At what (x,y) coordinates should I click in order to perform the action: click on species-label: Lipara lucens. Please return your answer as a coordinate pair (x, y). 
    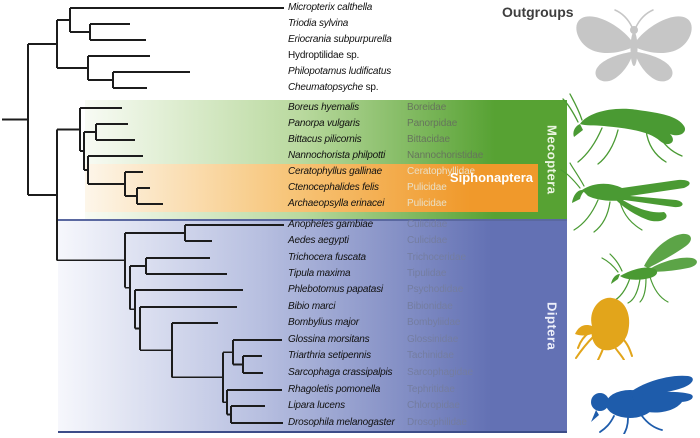
    Looking at the image, I should click on (316, 405).